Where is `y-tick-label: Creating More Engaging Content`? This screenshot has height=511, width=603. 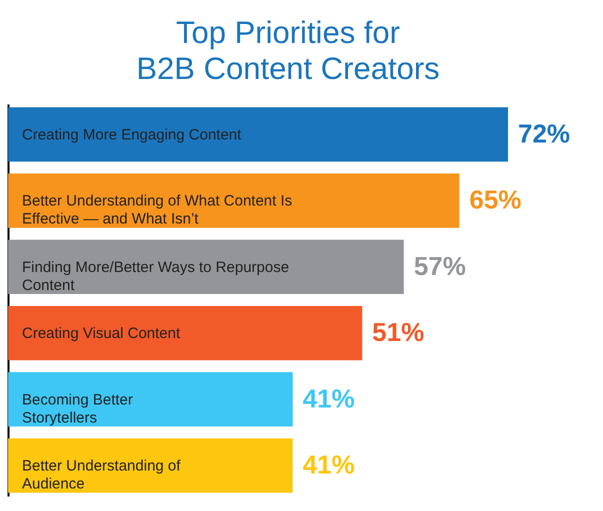 y-tick-label: Creating More Engaging Content is located at coordinates (132, 135).